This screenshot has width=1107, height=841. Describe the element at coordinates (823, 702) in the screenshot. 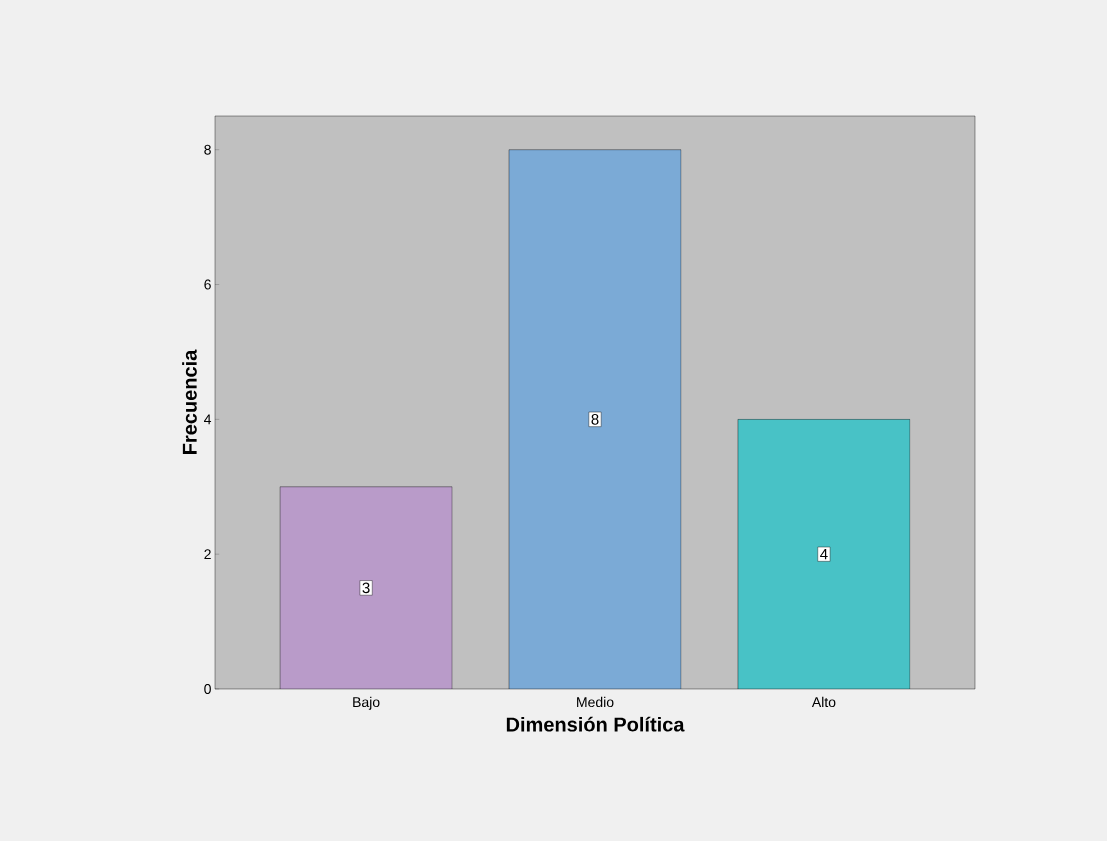

I see `x-tick-label: Alto` at that location.